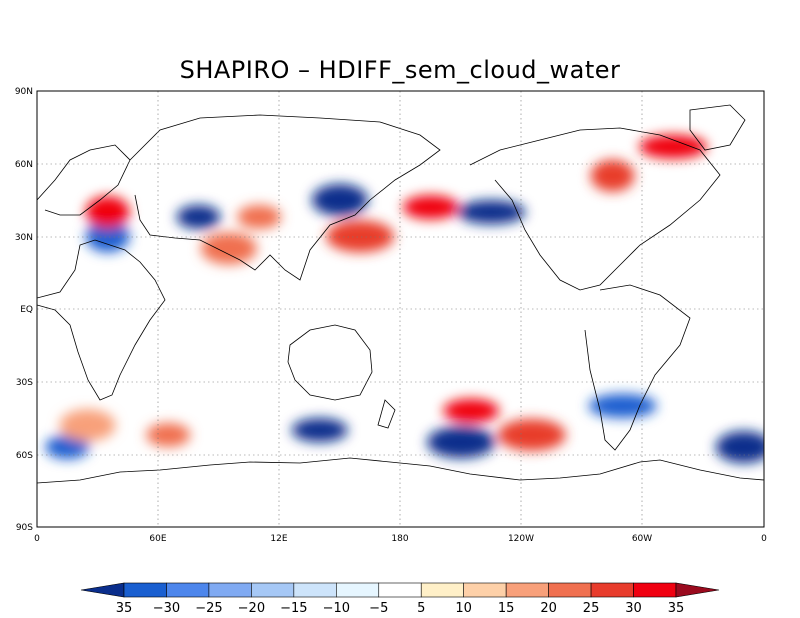  What do you see at coordinates (548, 608) in the screenshot?
I see `colorbar-label: 20` at bounding box center [548, 608].